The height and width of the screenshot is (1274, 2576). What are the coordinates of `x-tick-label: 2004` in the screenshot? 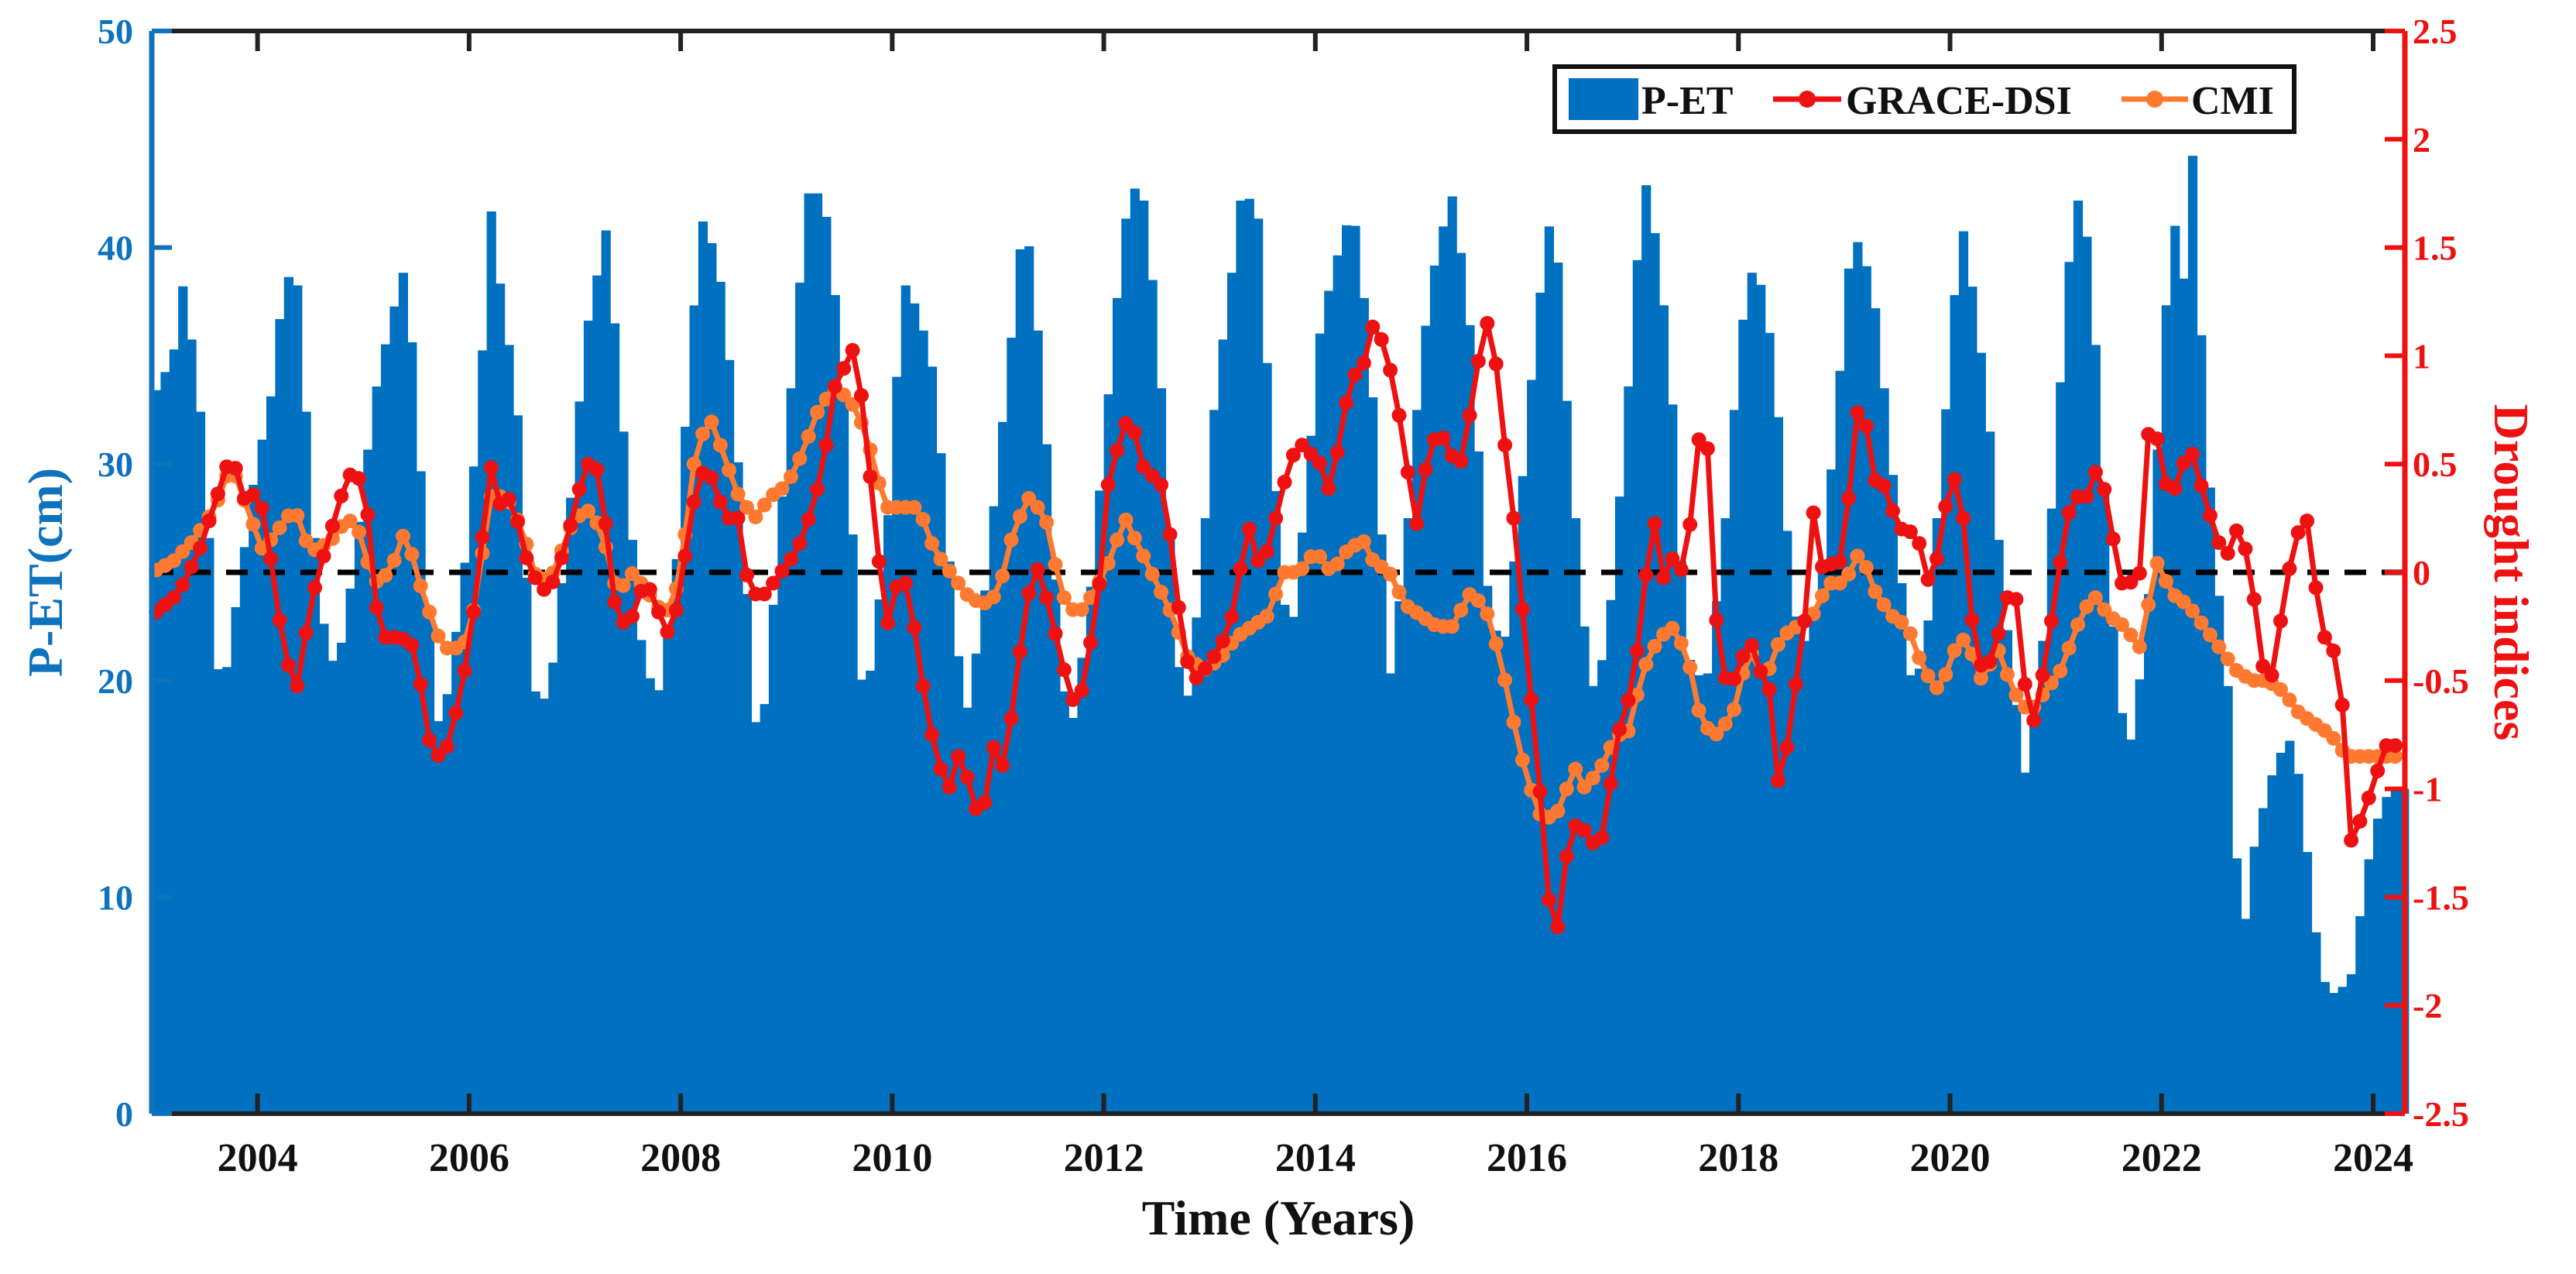 It's located at (258, 1158).